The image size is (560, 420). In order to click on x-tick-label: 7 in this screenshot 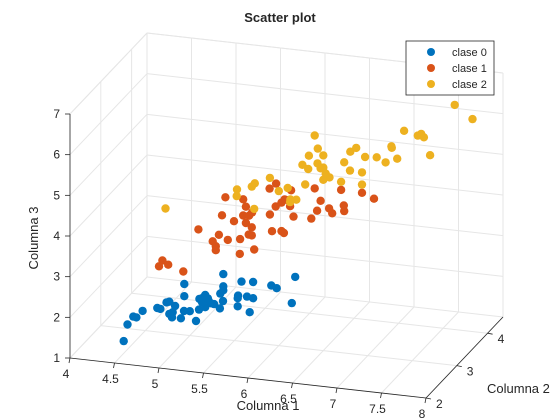, I will do `click(333, 404)`.